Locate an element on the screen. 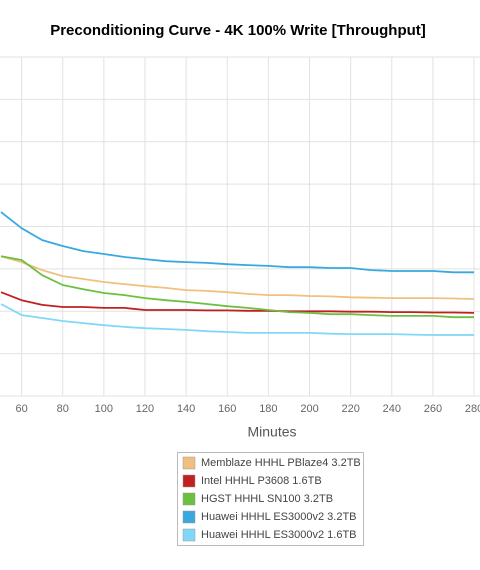  x-tick-label: 180 is located at coordinates (268, 409).